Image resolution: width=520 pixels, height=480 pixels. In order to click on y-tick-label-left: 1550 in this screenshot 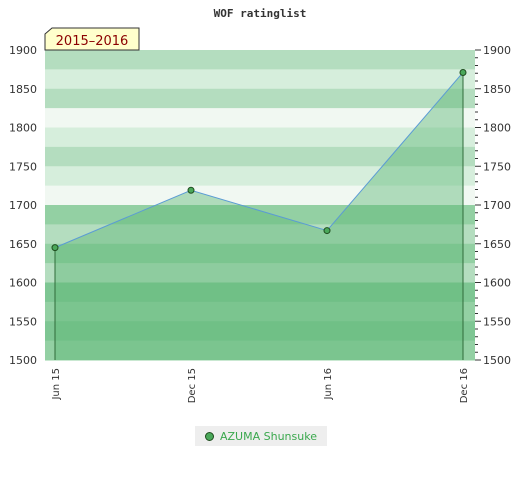, I will do `click(23, 321)`.